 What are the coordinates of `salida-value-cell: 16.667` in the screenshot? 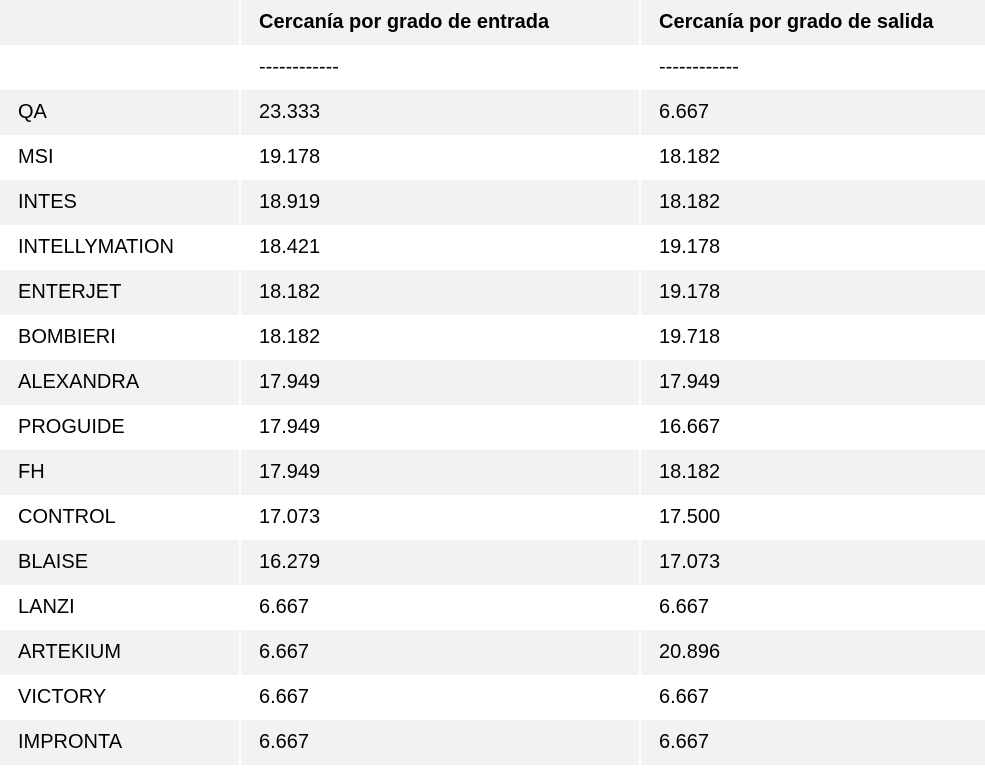 It's located at (812, 427).